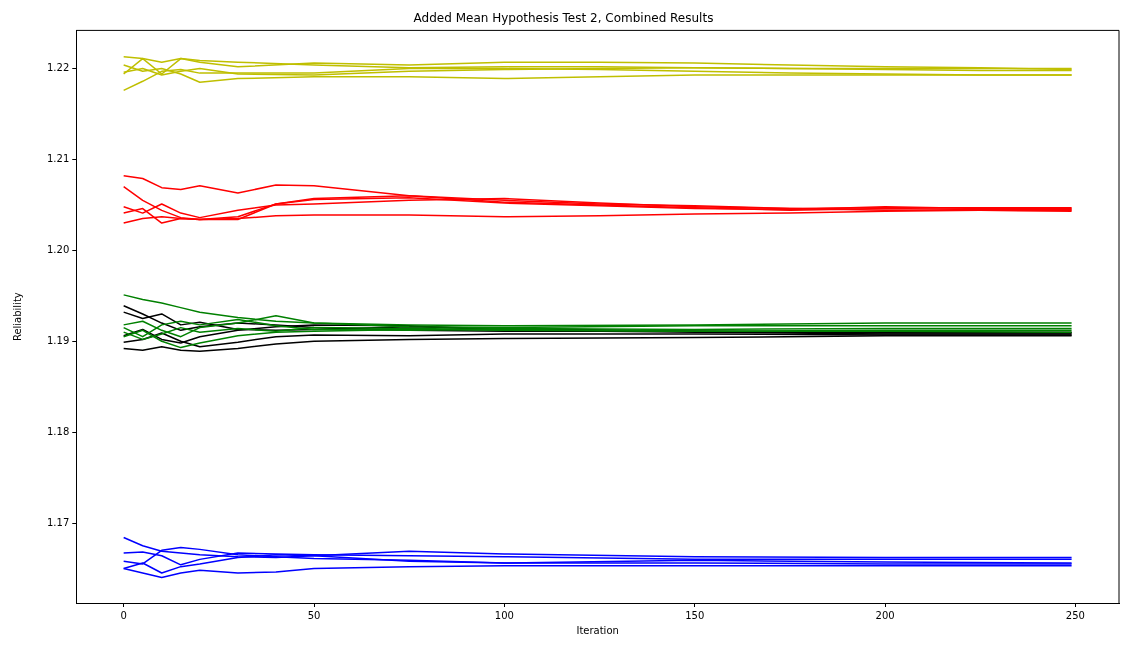  Describe the element at coordinates (58, 249) in the screenshot. I see `y-tick-label: 1.20` at that location.